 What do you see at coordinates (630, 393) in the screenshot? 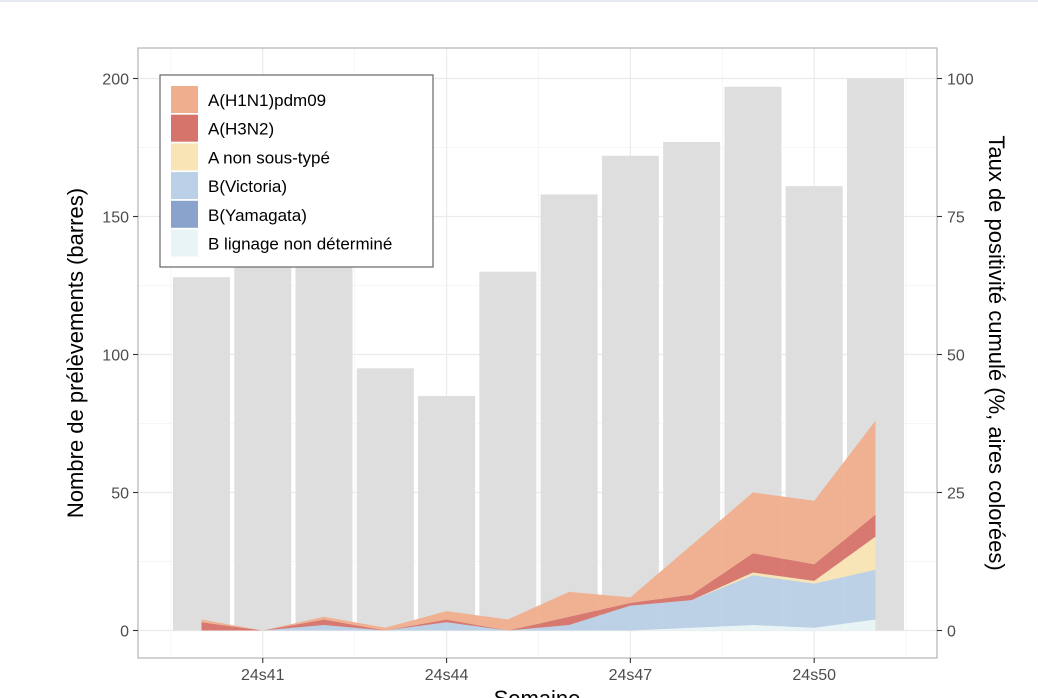
I see `bar-24s47` at bounding box center [630, 393].